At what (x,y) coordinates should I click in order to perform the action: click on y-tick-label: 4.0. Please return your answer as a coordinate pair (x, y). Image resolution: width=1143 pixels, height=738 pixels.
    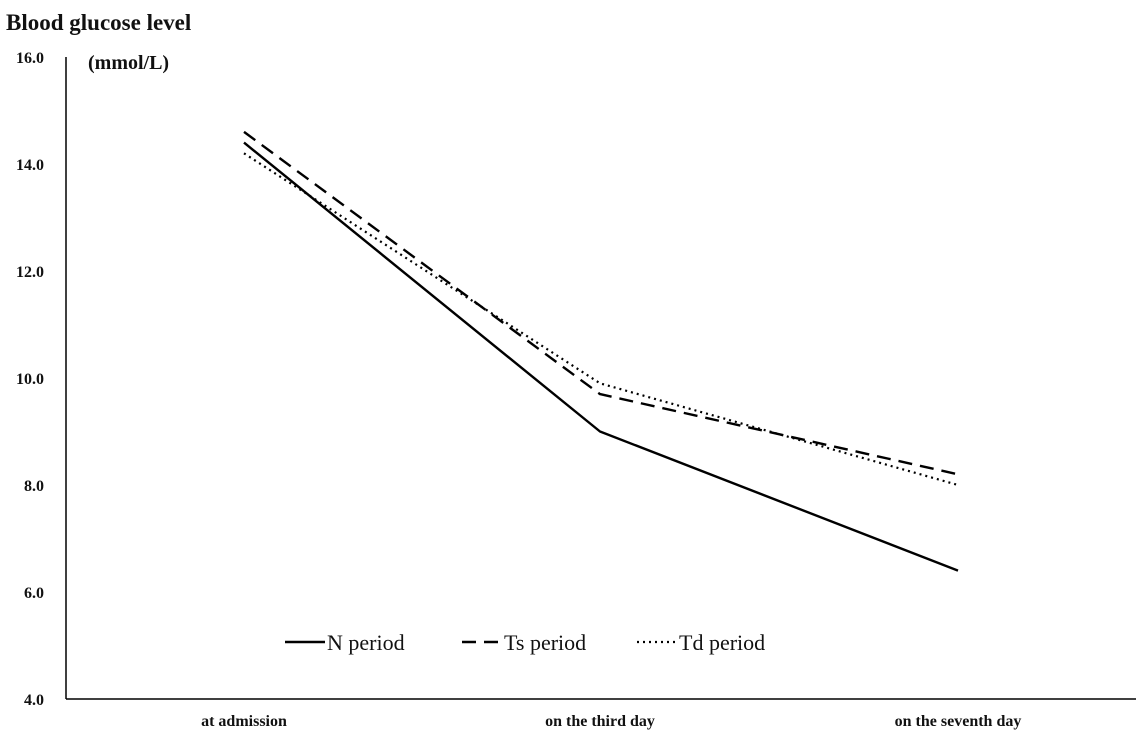
    Looking at the image, I should click on (34, 700).